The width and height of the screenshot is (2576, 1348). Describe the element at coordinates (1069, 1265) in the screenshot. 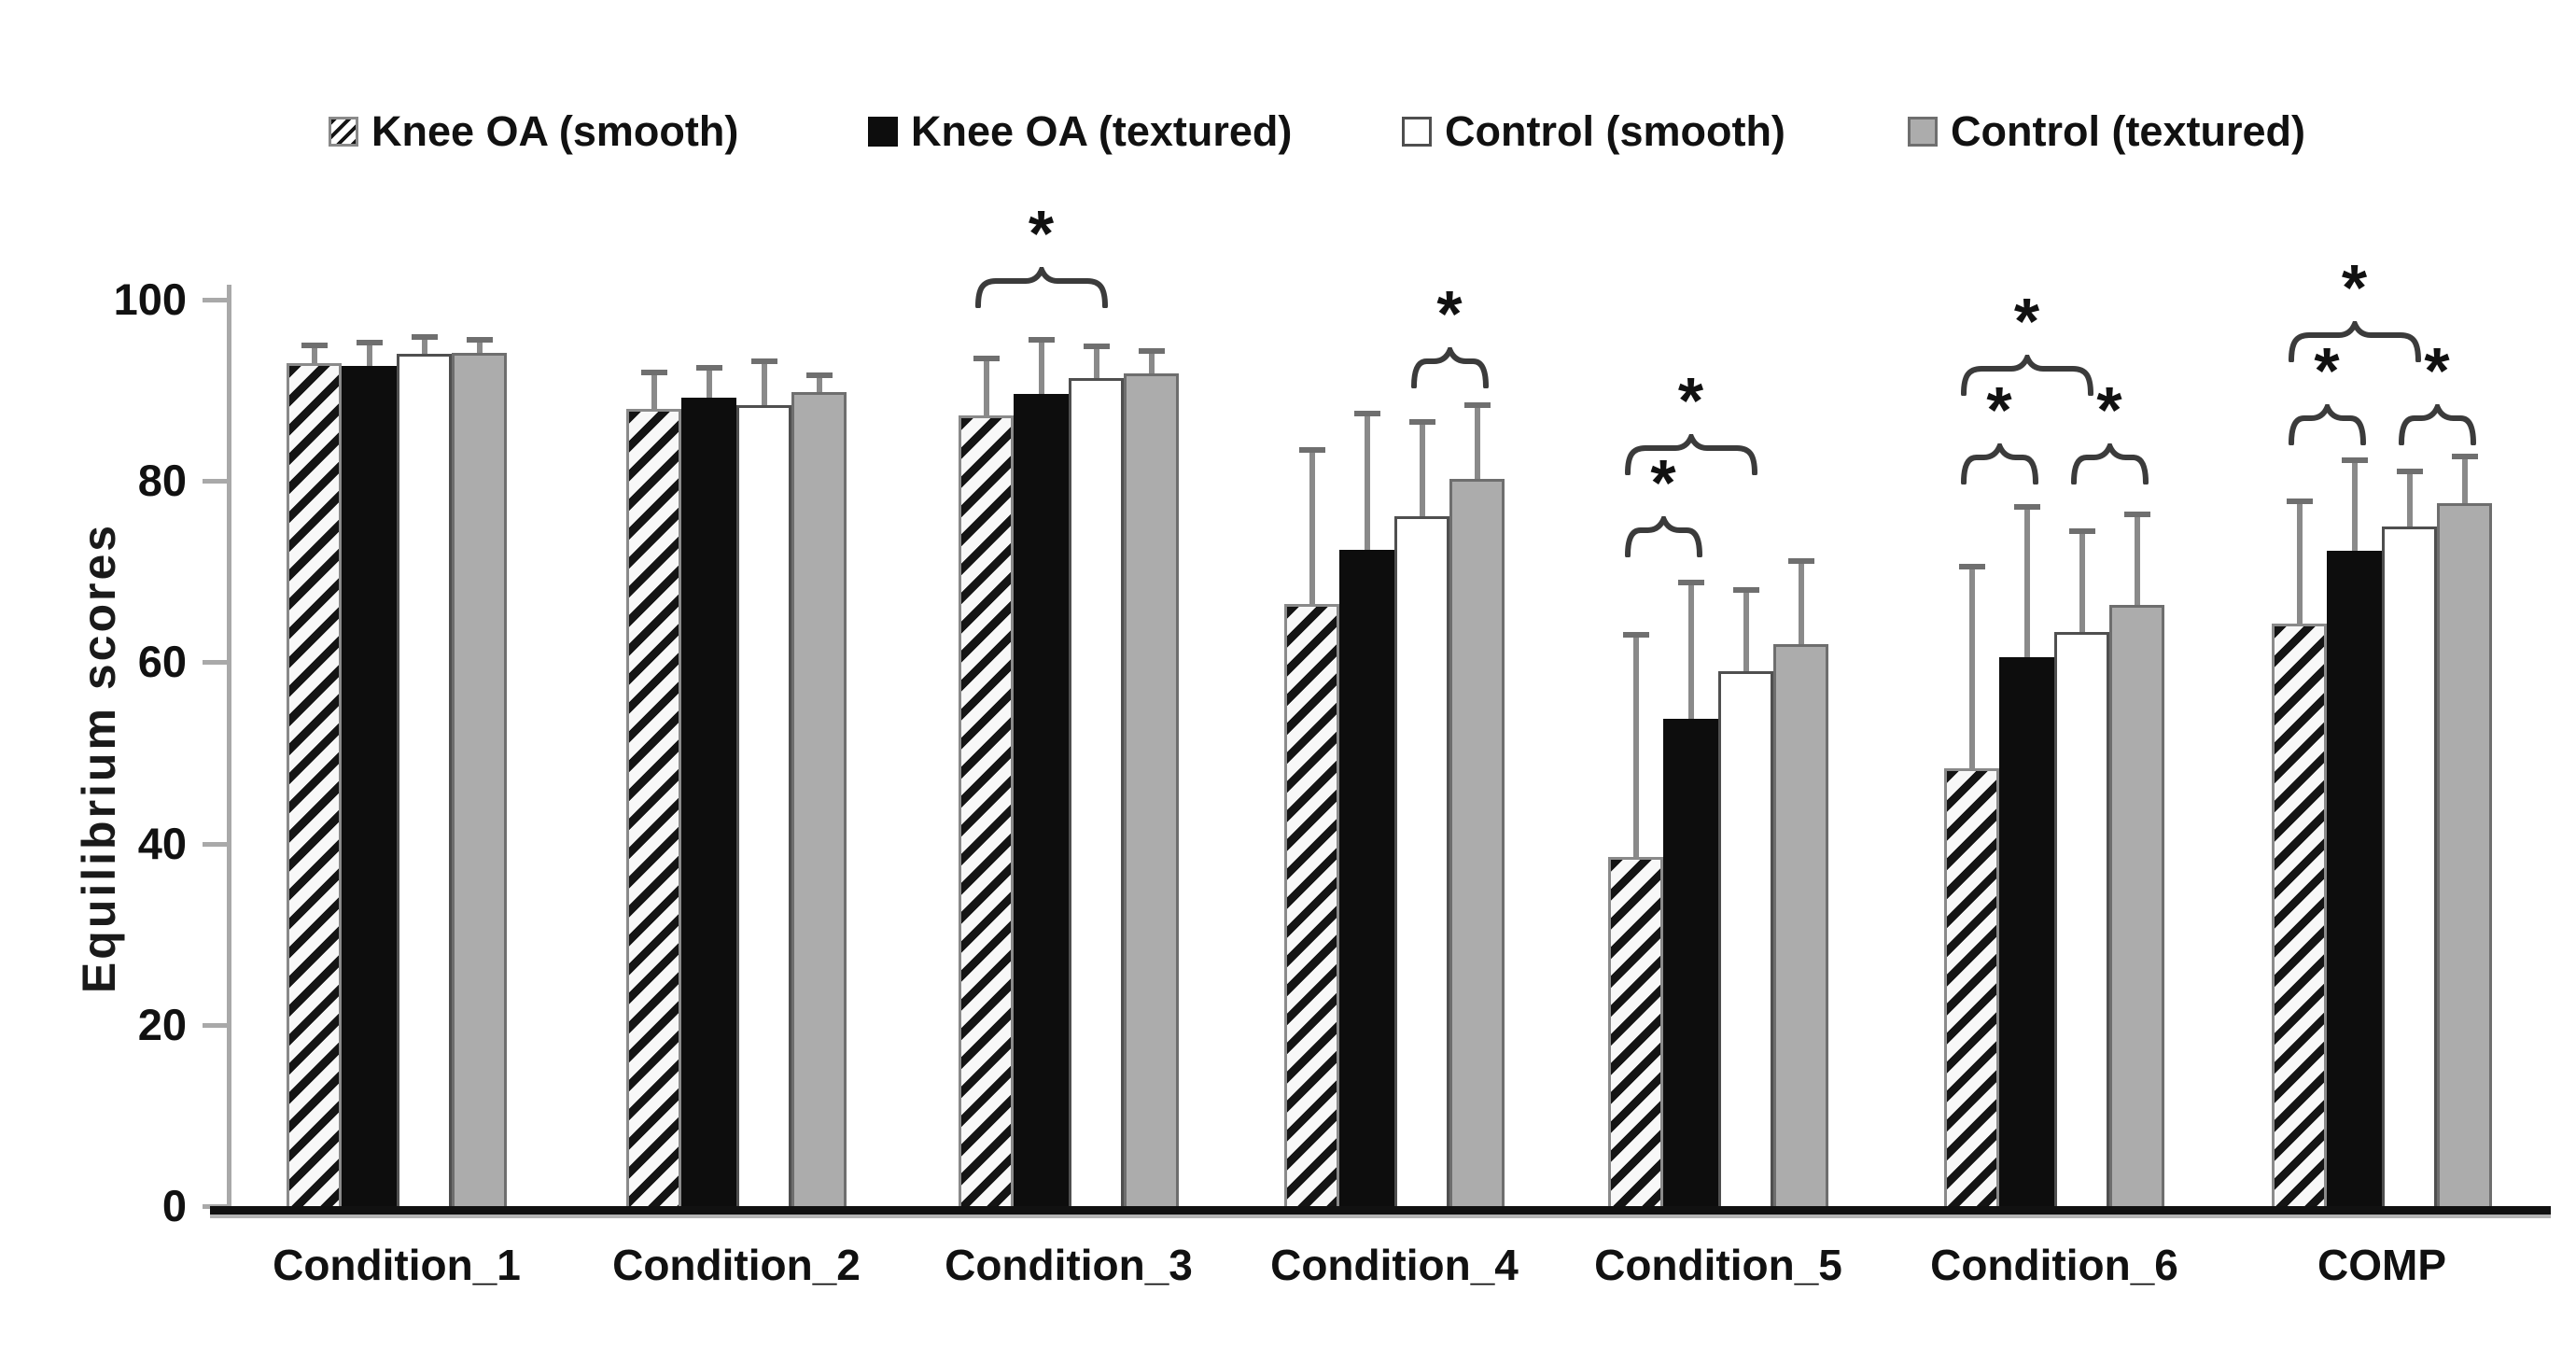

I see `x-category-label: Condition_3` at that location.